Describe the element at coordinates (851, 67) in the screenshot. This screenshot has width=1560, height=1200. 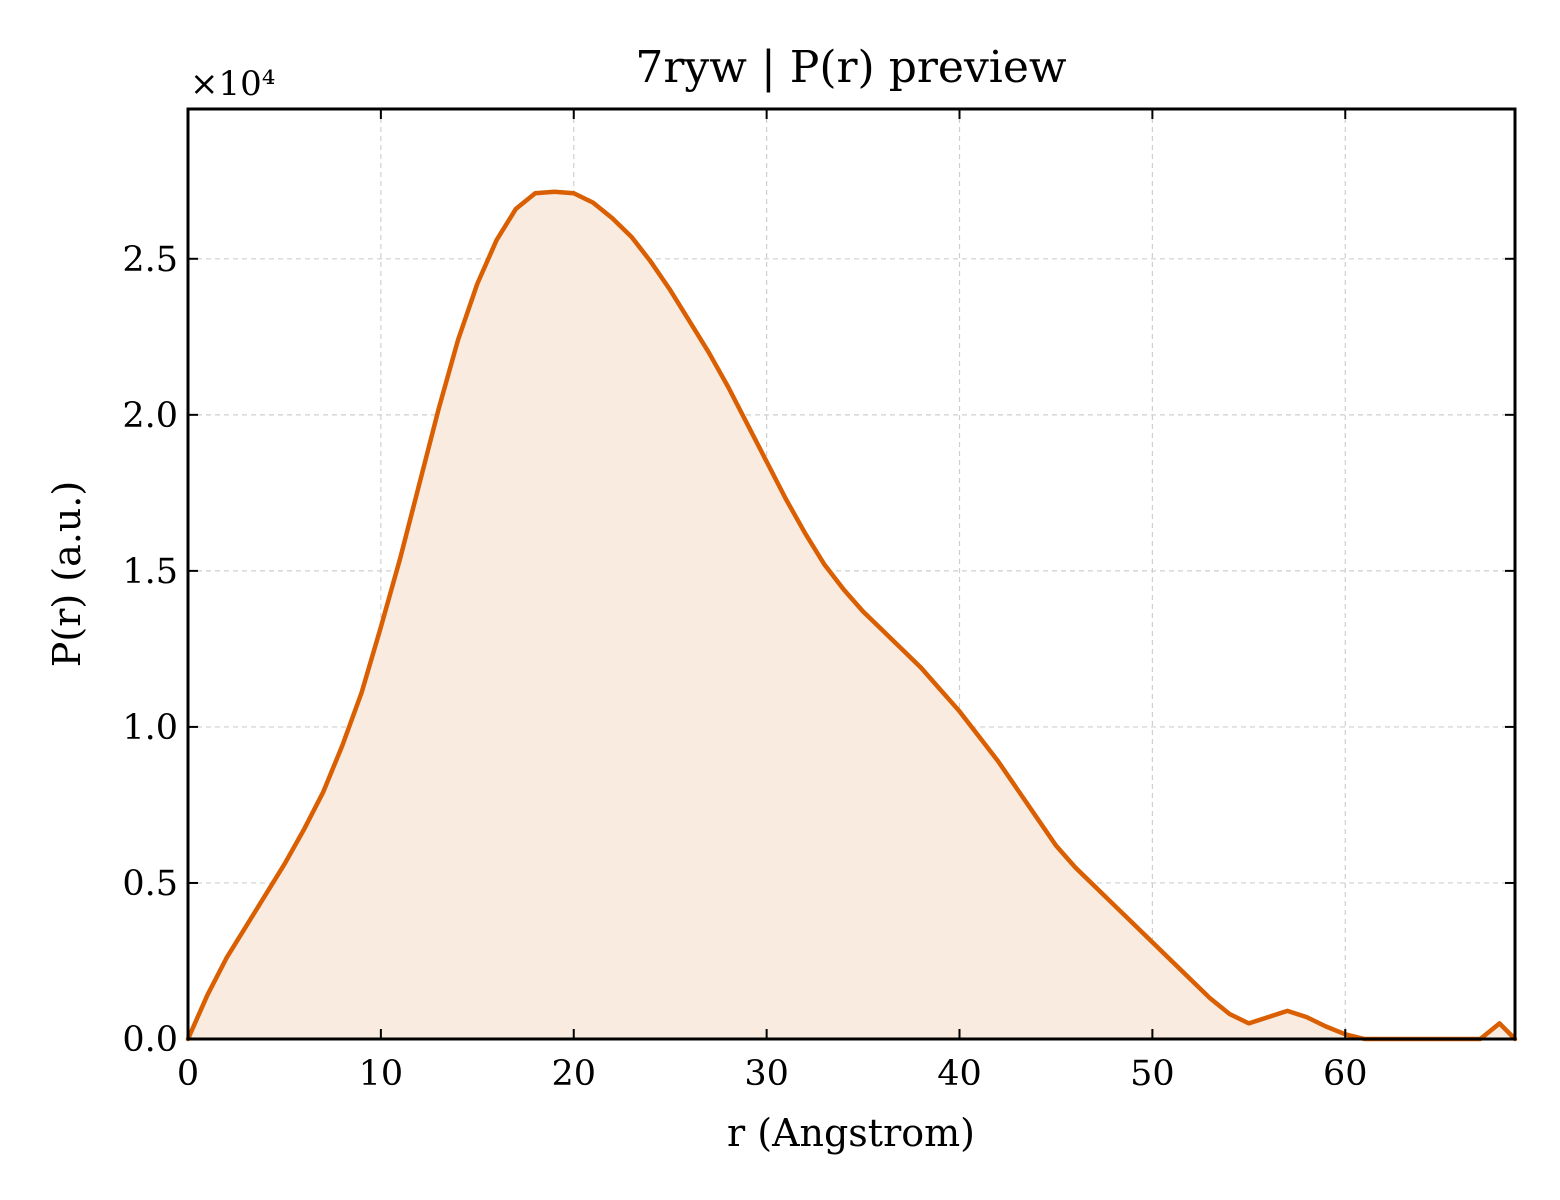
I see `chart-title: 7ryw | P(r) preview` at that location.